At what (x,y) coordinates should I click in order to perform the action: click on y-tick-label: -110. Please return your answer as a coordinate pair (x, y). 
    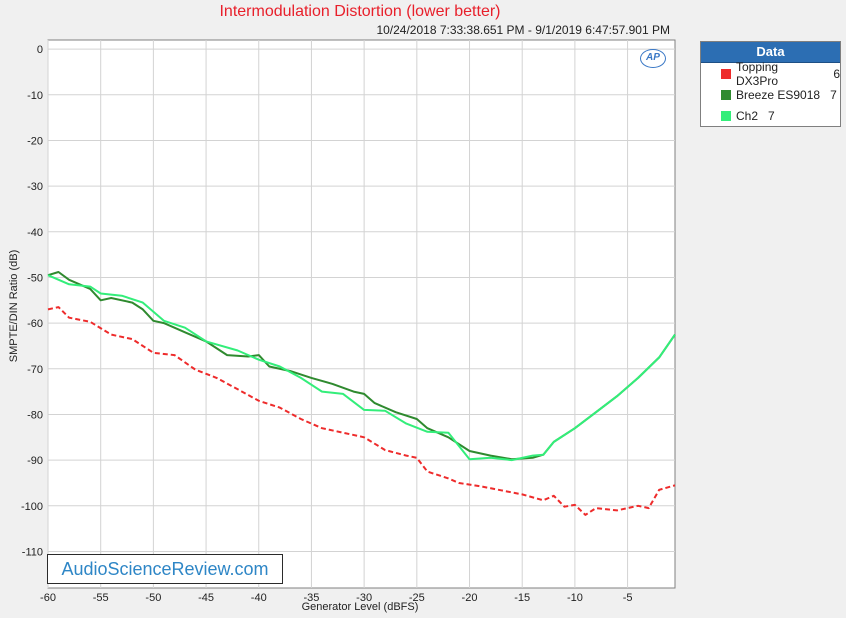
    Looking at the image, I should click on (32, 552).